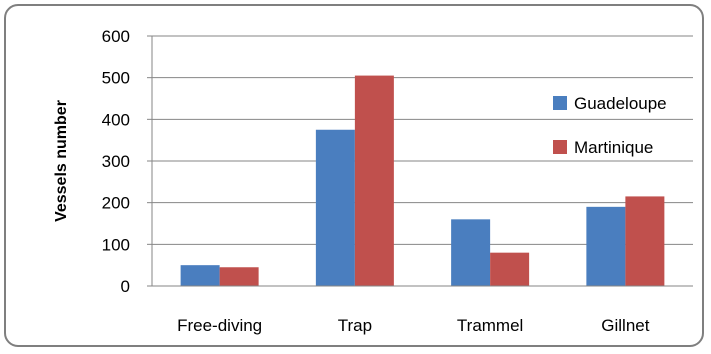  What do you see at coordinates (613, 147) in the screenshot?
I see `legend-label-martinique: Martinique` at bounding box center [613, 147].